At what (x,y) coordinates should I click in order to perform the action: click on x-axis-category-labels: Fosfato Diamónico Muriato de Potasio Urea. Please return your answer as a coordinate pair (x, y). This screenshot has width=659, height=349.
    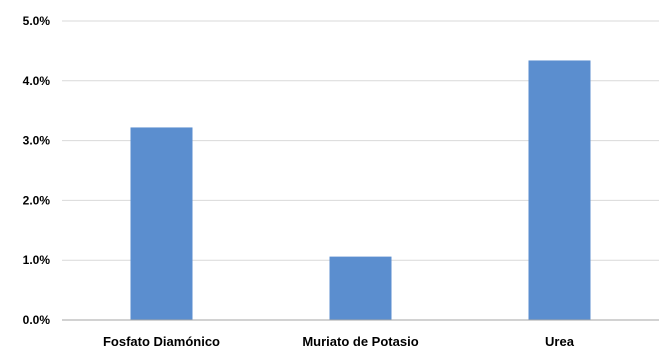
    Looking at the image, I should click on (339, 341).